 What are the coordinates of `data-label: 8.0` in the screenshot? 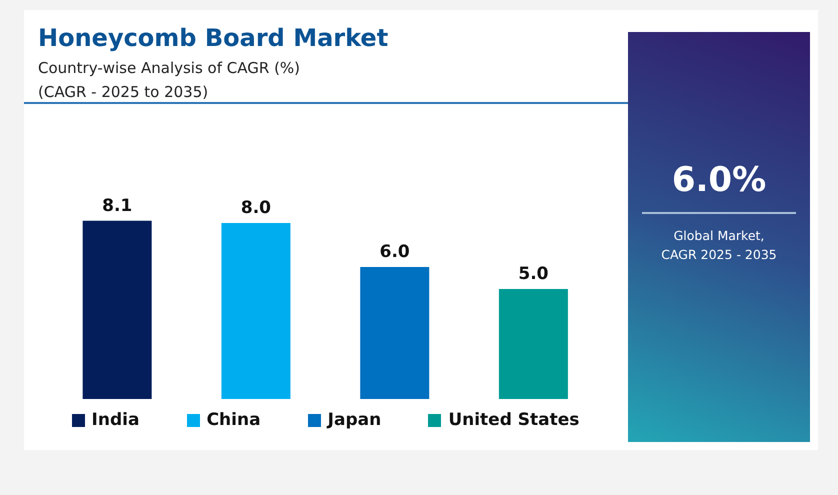 It's located at (256, 208).